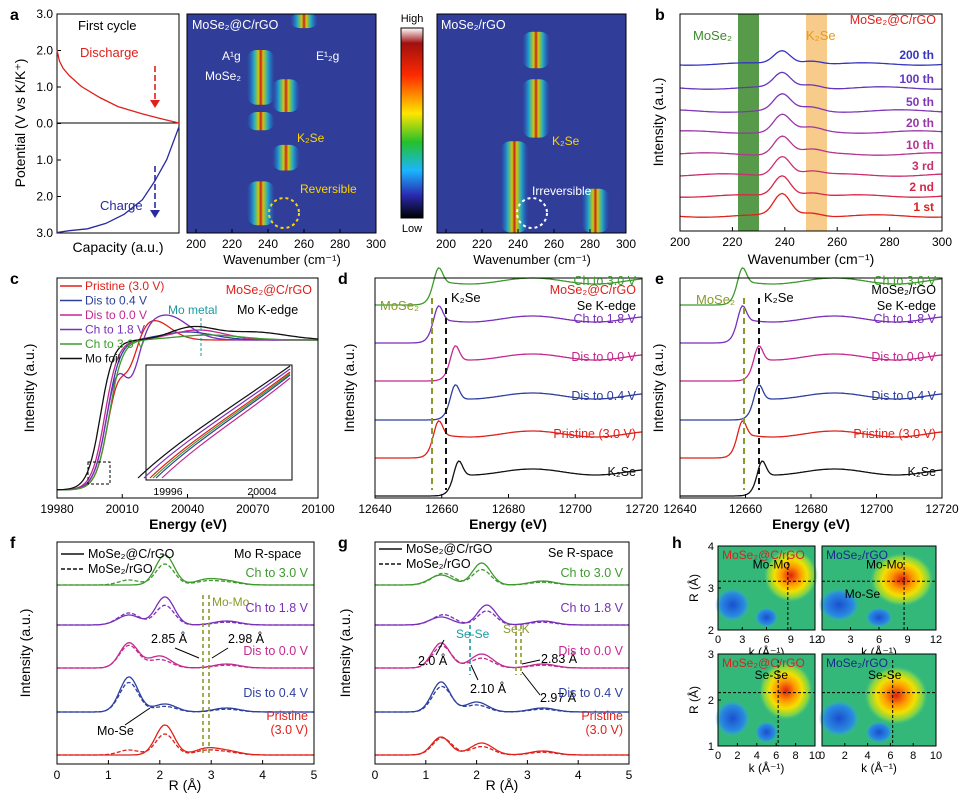  Describe the element at coordinates (680, 509) in the screenshot. I see `se-x-tick-label: 12640` at that location.